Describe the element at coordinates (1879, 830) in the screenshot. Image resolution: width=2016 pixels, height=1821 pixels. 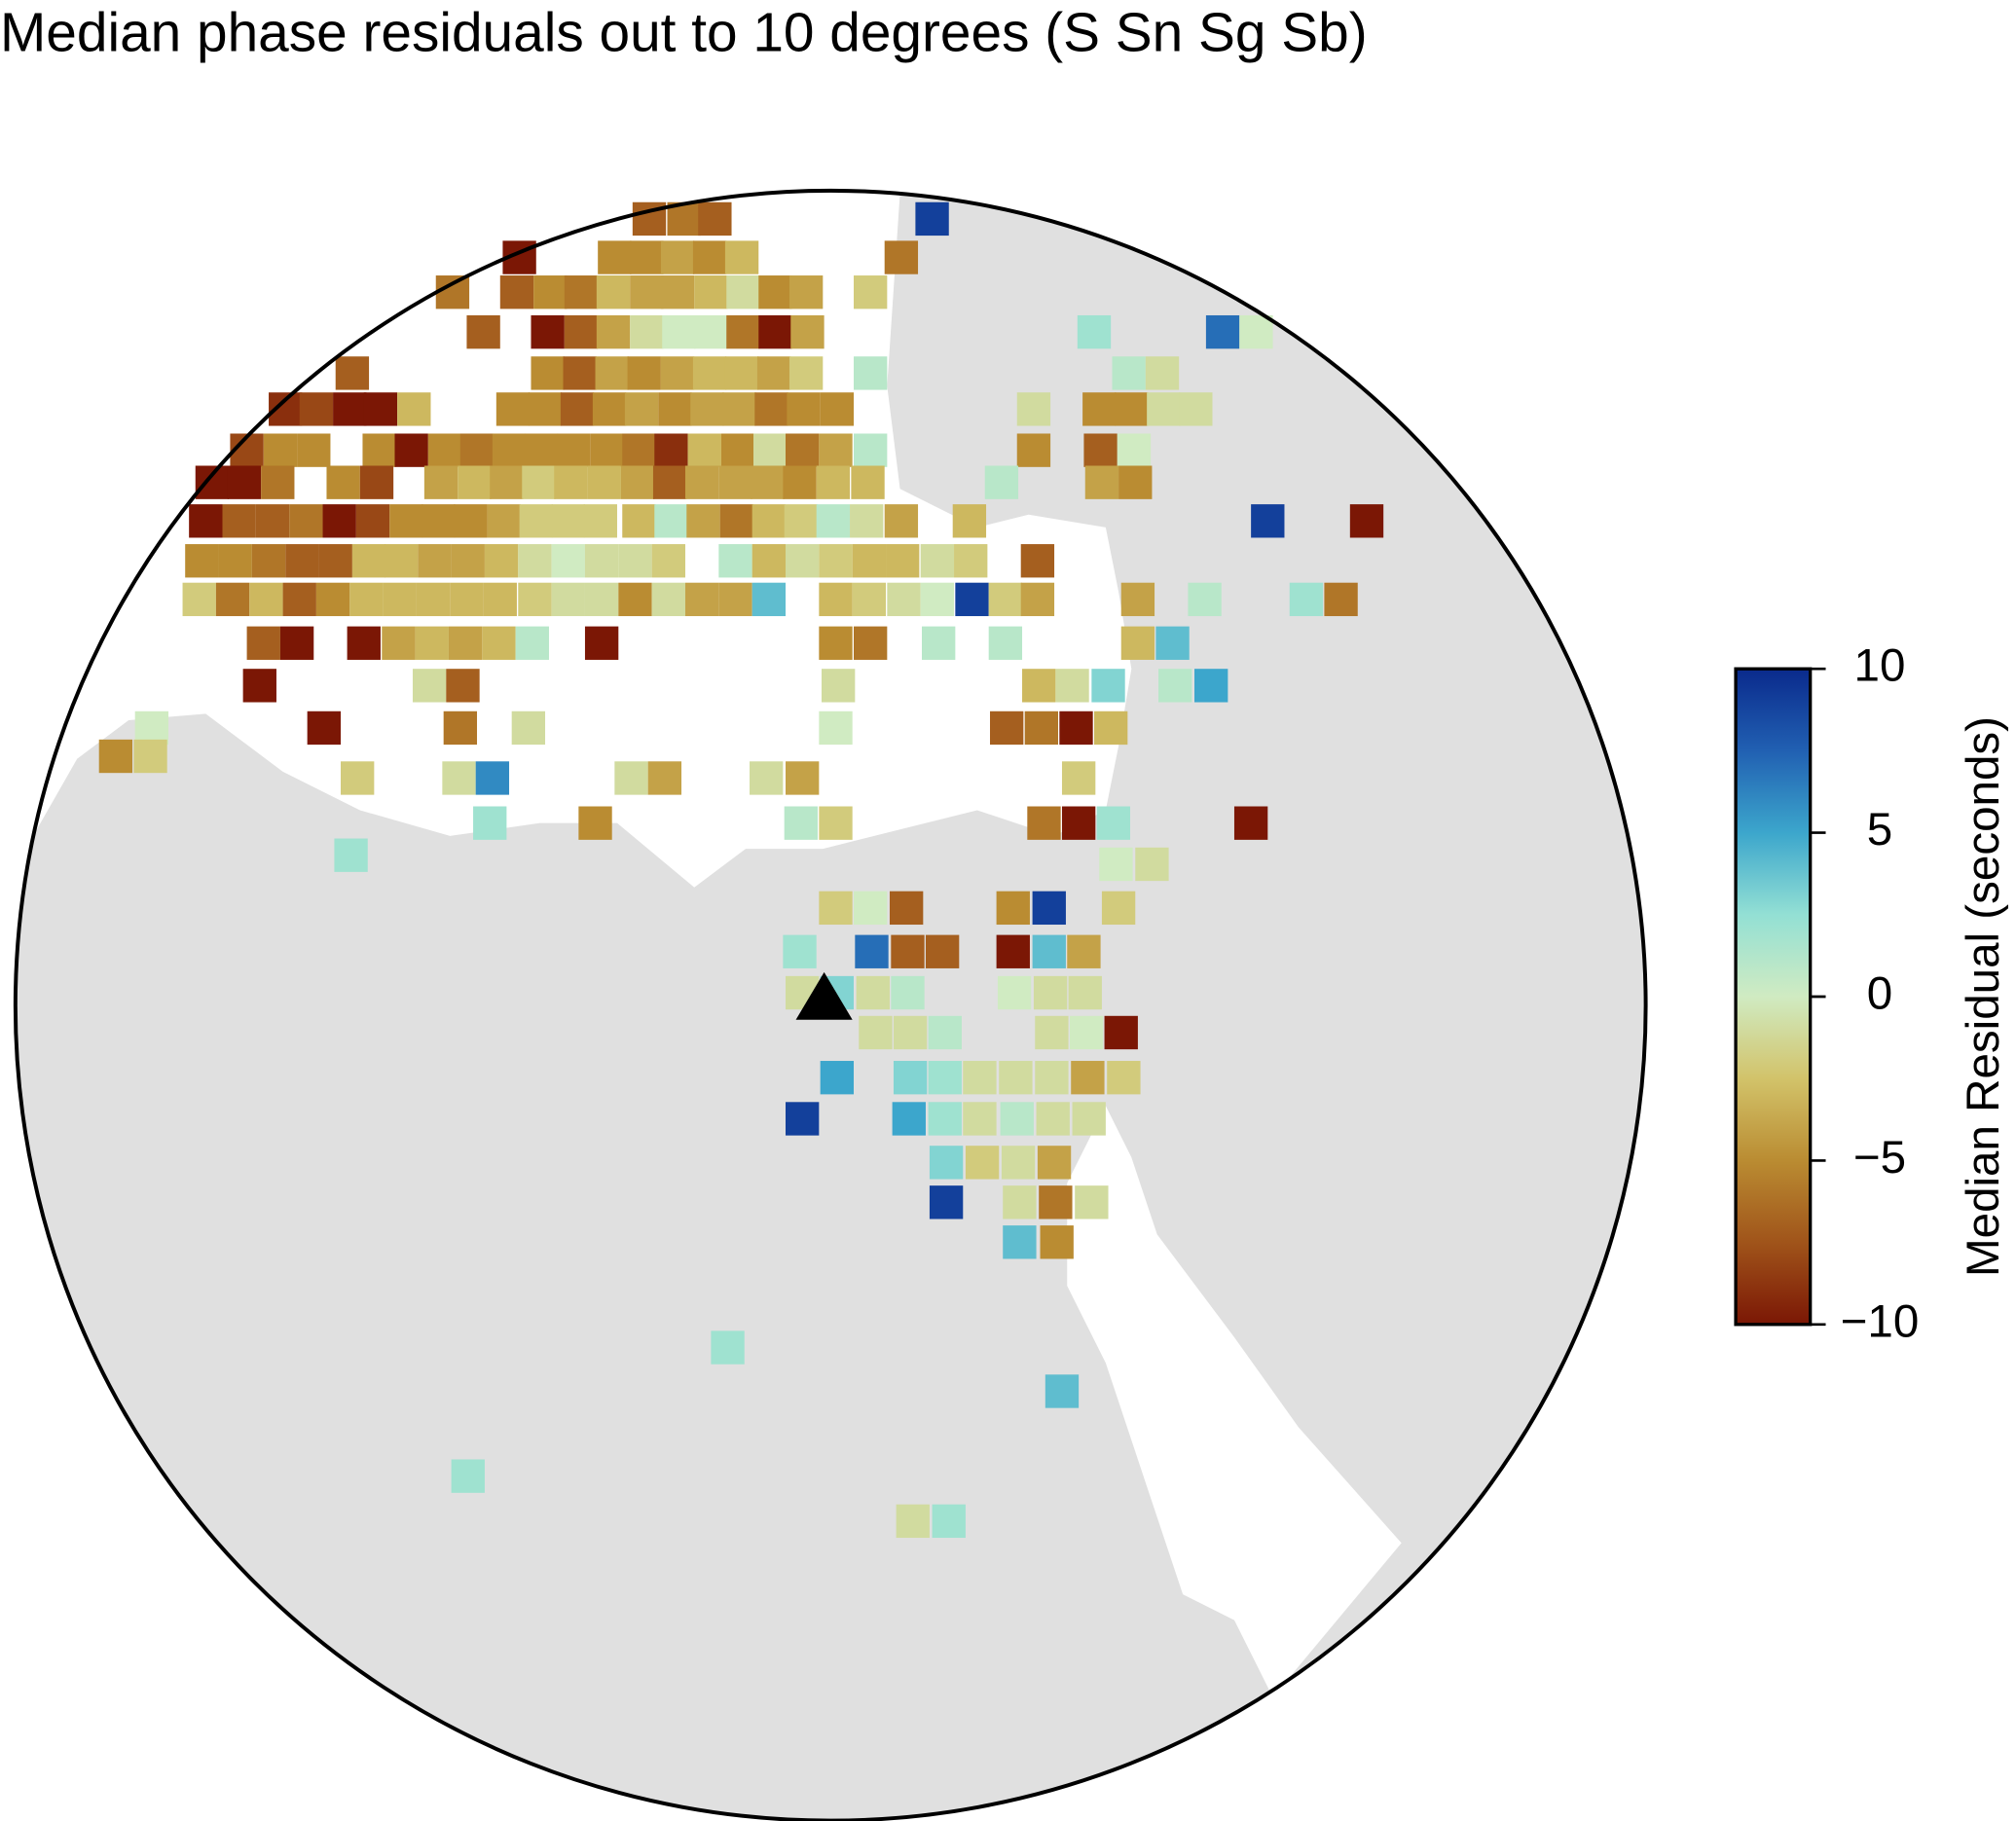
I see `colorbar-tick-label: 5` at that location.